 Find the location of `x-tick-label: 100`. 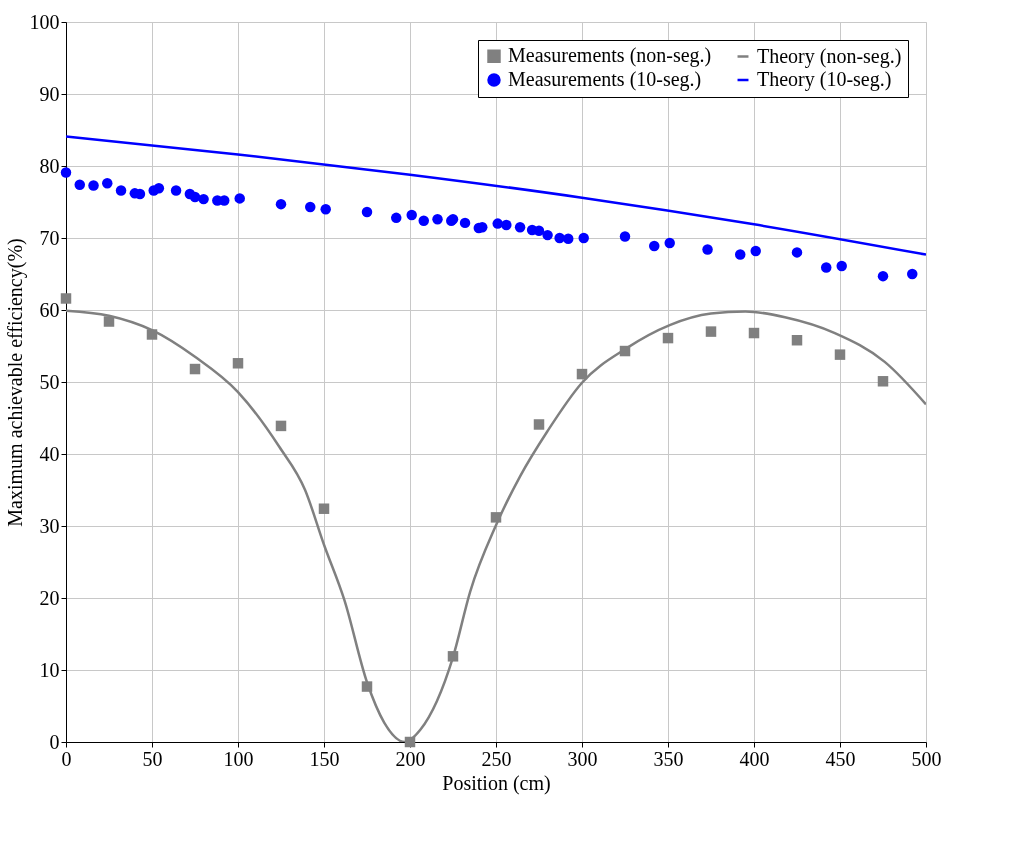

x-tick-label: 100 is located at coordinates (238, 758).